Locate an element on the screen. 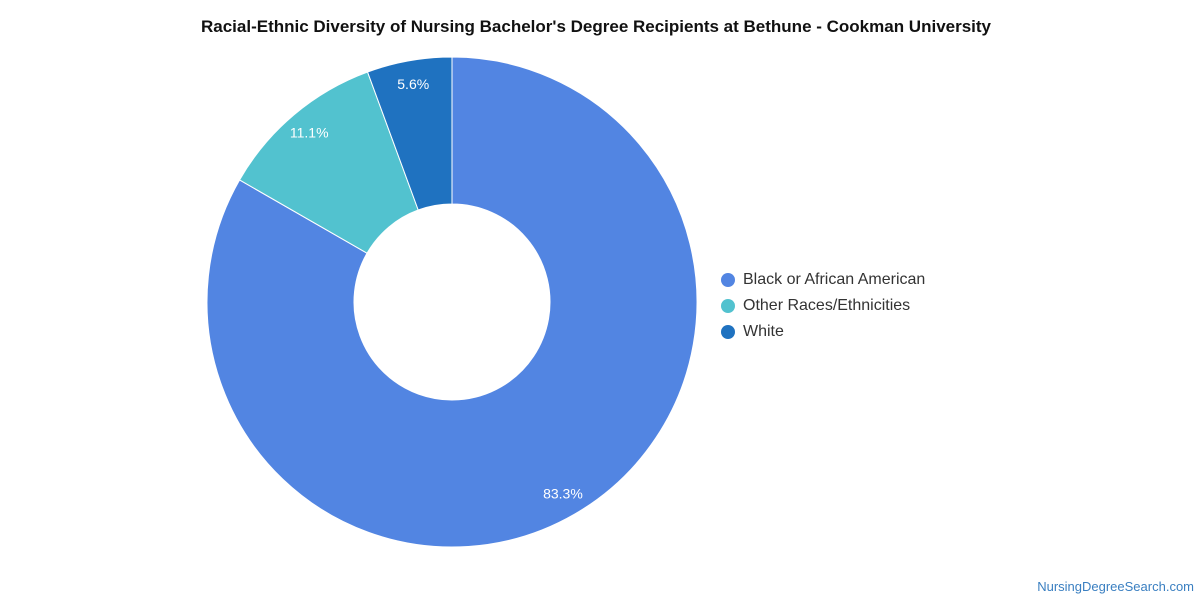 This screenshot has width=1200, height=600. legend-item-other-races-ethnicities: Other Races/Ethnicities is located at coordinates (823, 306).